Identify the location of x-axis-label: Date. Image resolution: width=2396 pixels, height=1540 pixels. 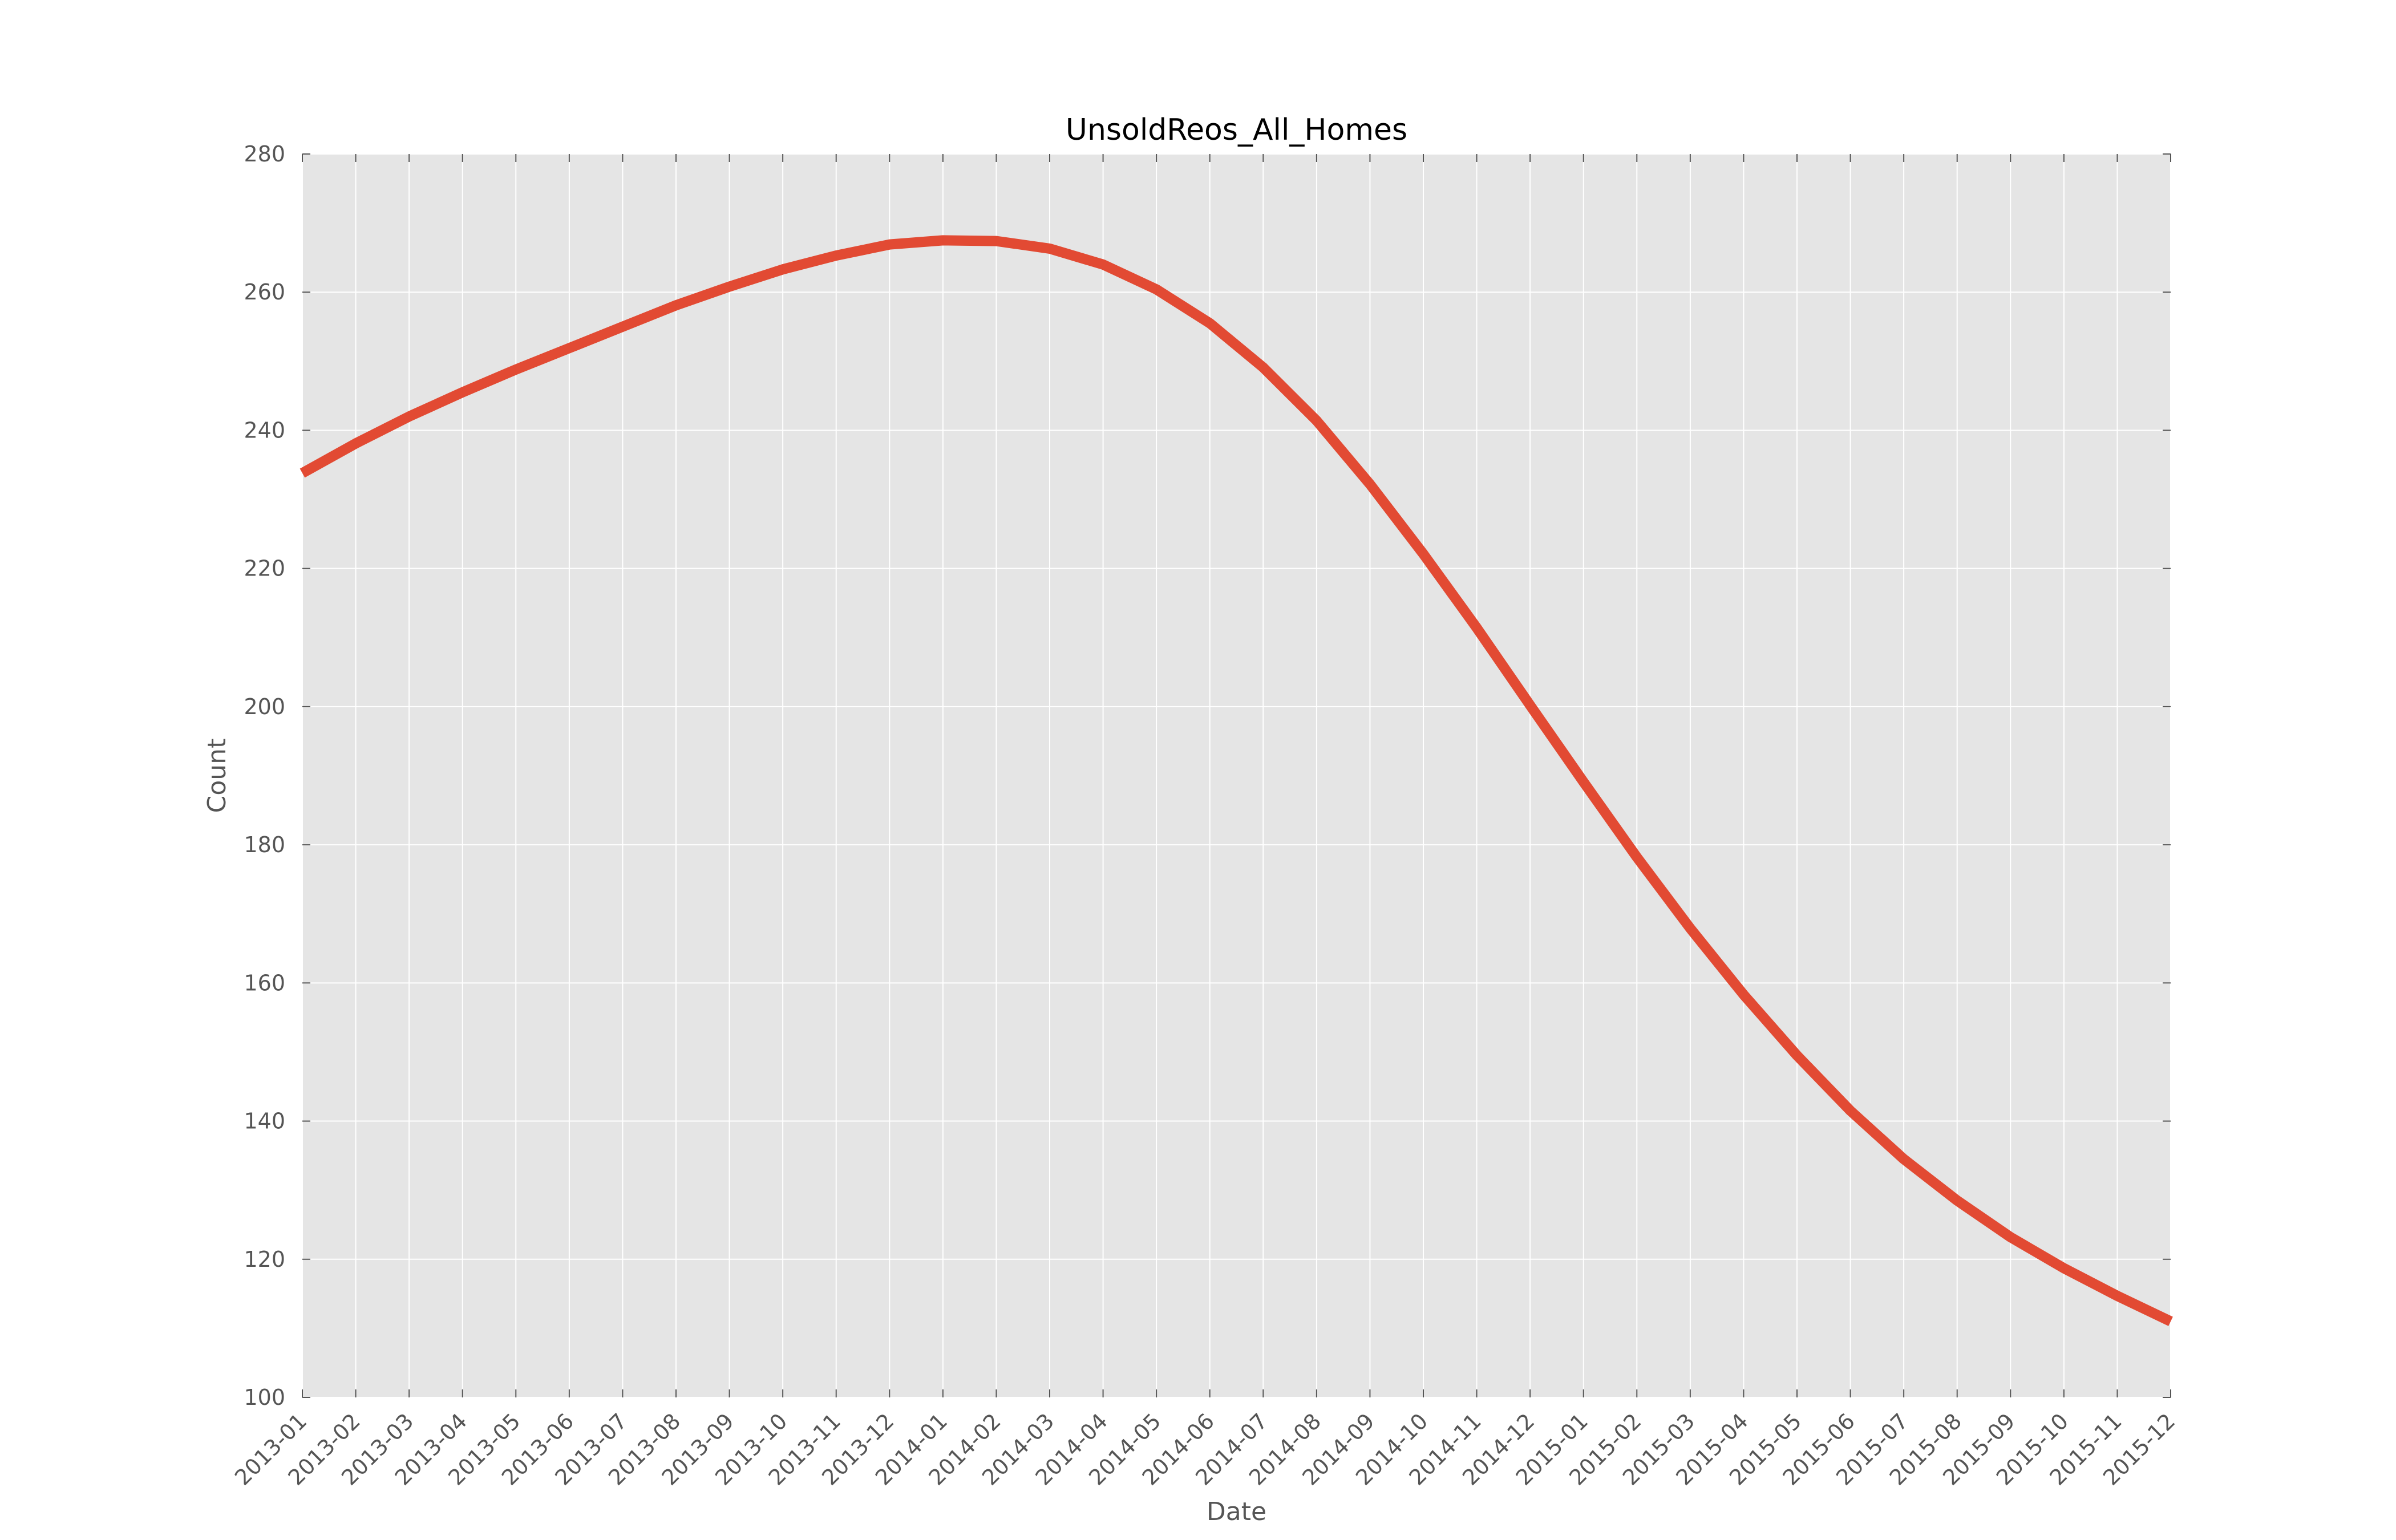
(1236, 1512).